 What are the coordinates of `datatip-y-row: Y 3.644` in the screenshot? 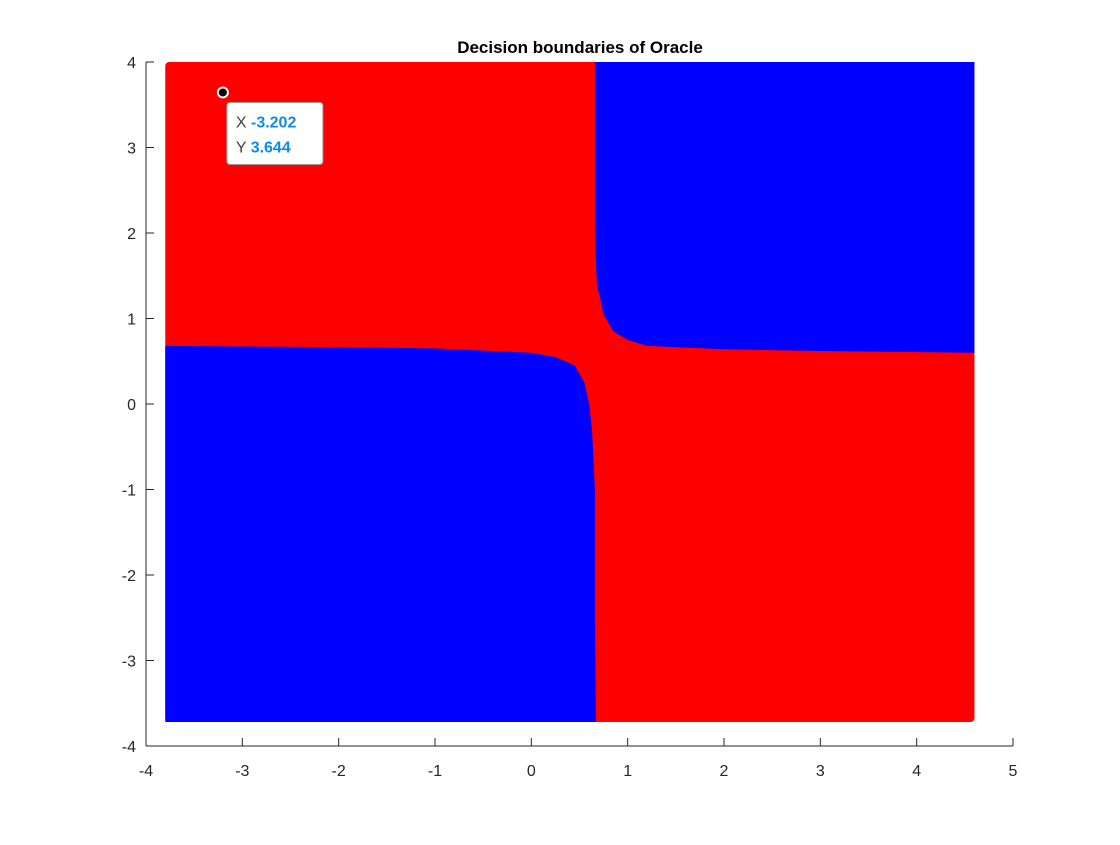 It's located at (263, 147).